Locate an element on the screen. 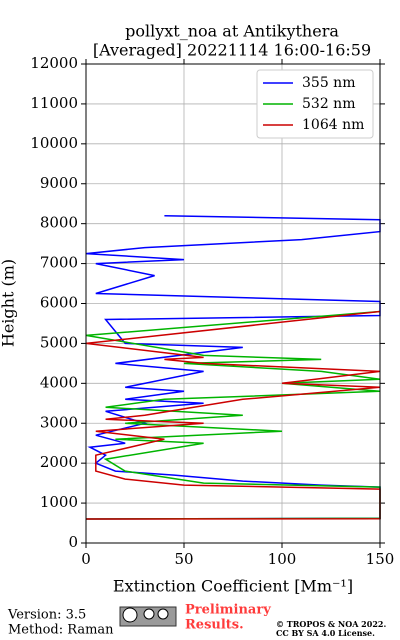 The image size is (400, 640). copyright: © TROPOS & NOA 2022. is located at coordinates (331, 624).